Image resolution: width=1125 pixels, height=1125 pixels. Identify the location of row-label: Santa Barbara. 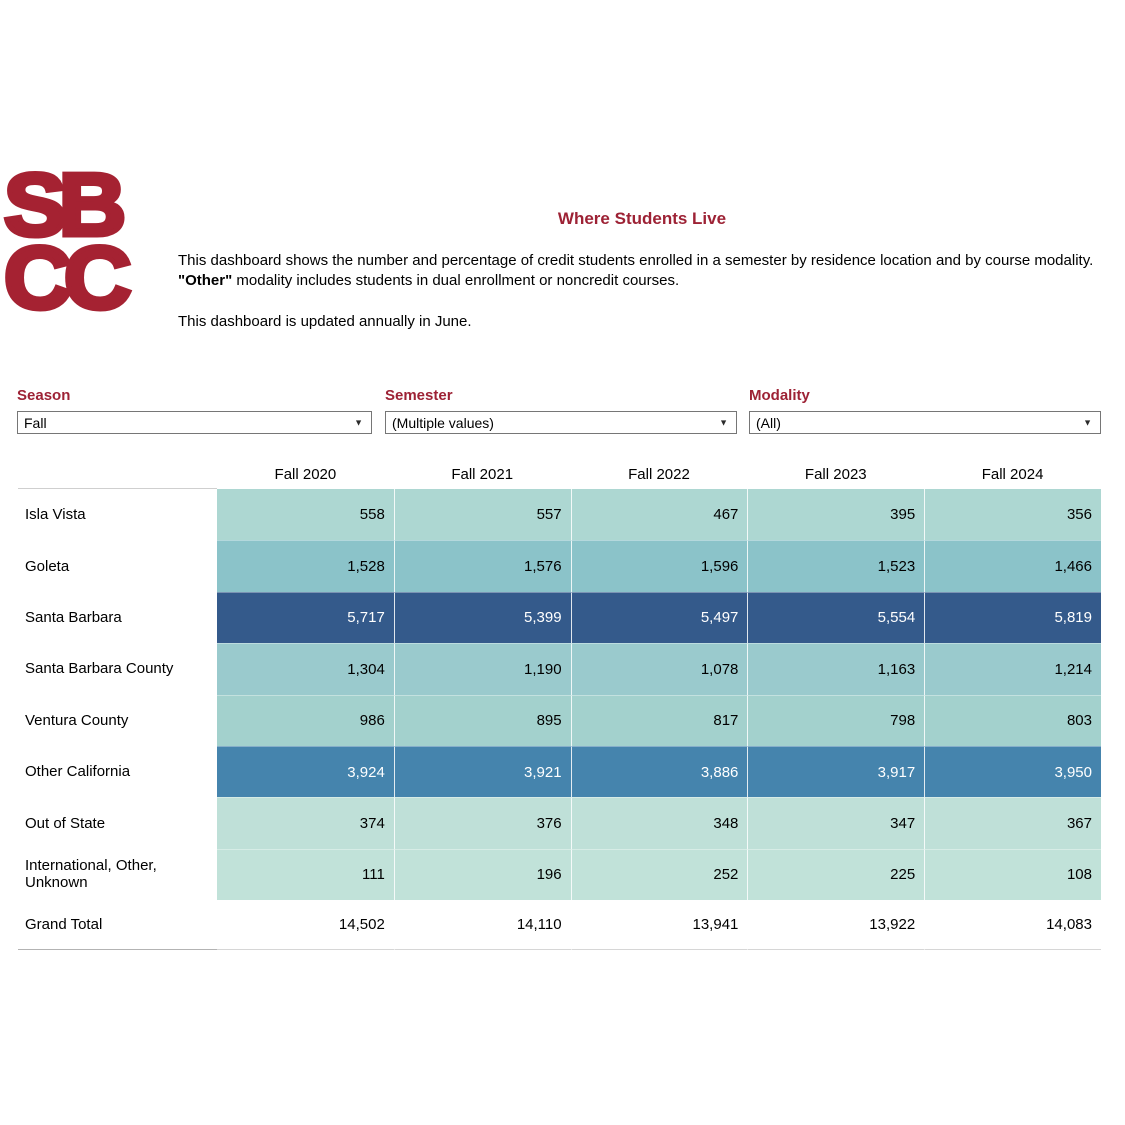
(117, 617).